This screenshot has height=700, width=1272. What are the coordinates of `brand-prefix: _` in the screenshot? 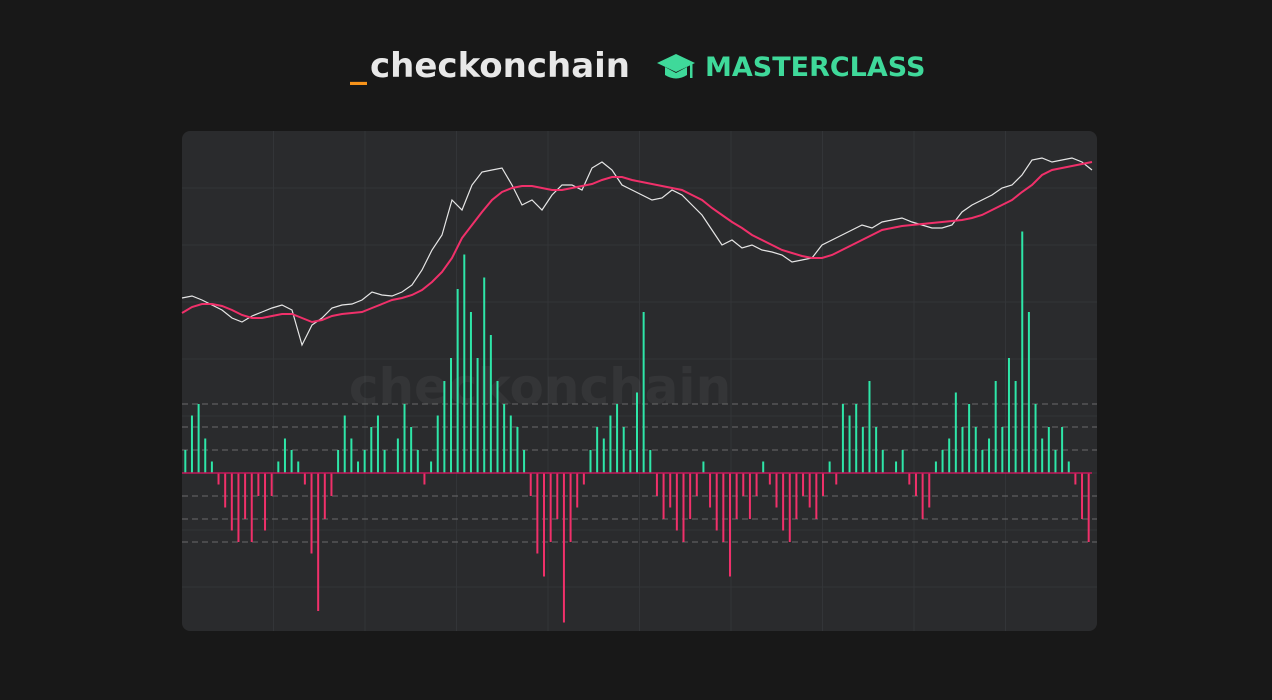 It's located at (358, 66).